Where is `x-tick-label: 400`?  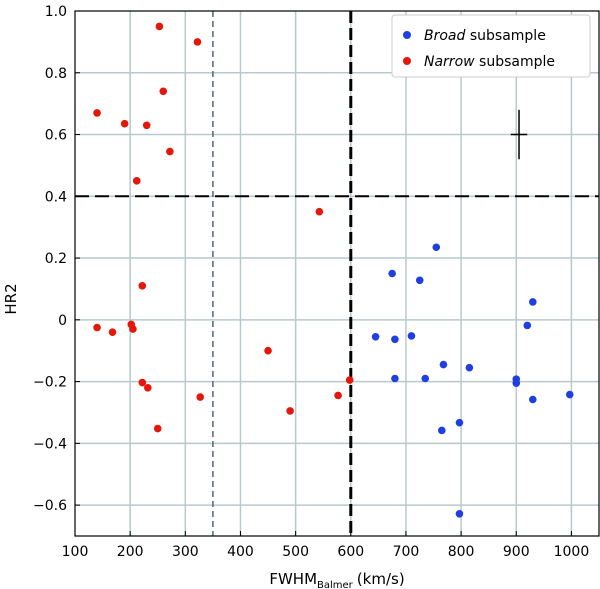 x-tick-label: 400 is located at coordinates (240, 552).